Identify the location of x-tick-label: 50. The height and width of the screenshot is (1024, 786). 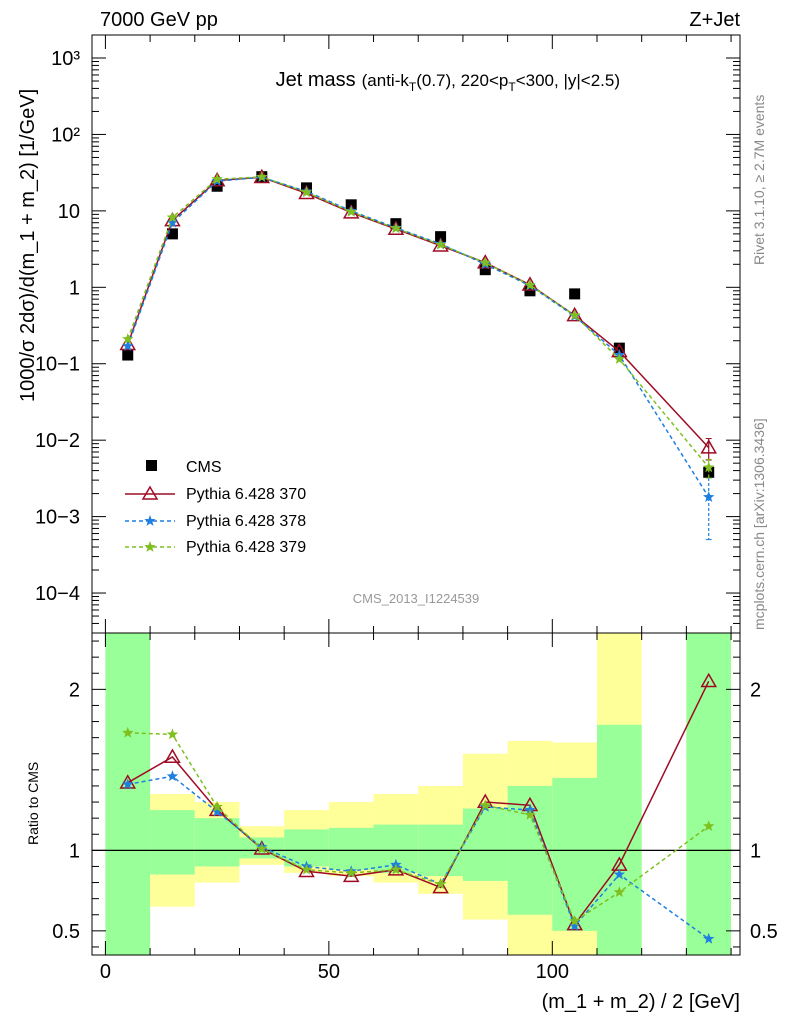
(329, 972).